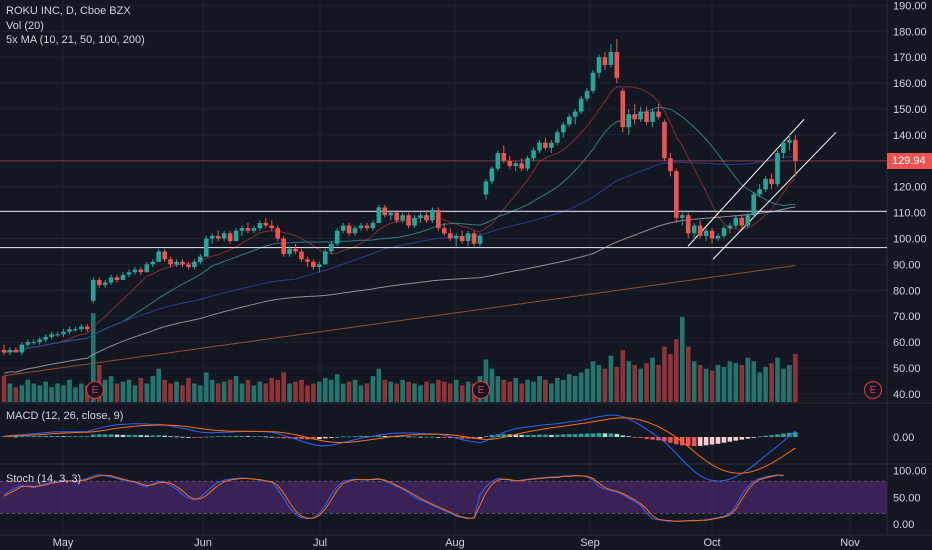  Describe the element at coordinates (393, 498) in the screenshot. I see `stoch-k-line` at that location.